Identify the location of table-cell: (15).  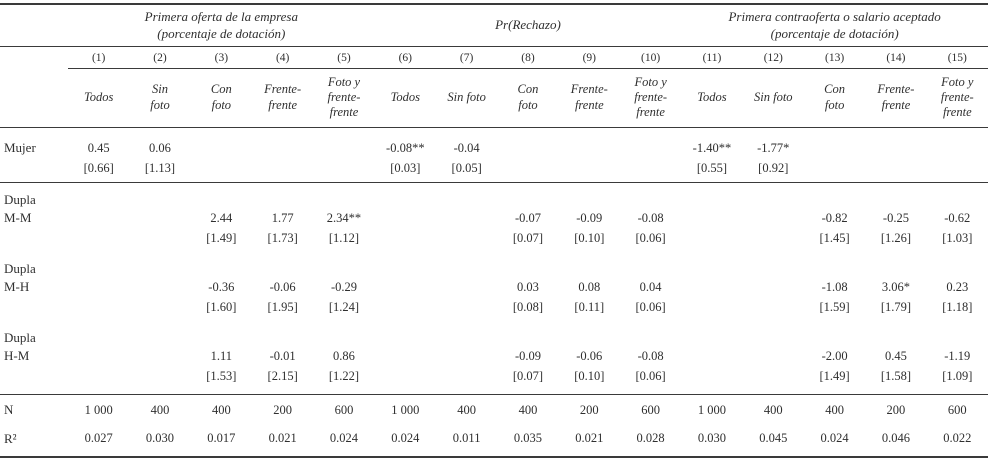
(957, 57).